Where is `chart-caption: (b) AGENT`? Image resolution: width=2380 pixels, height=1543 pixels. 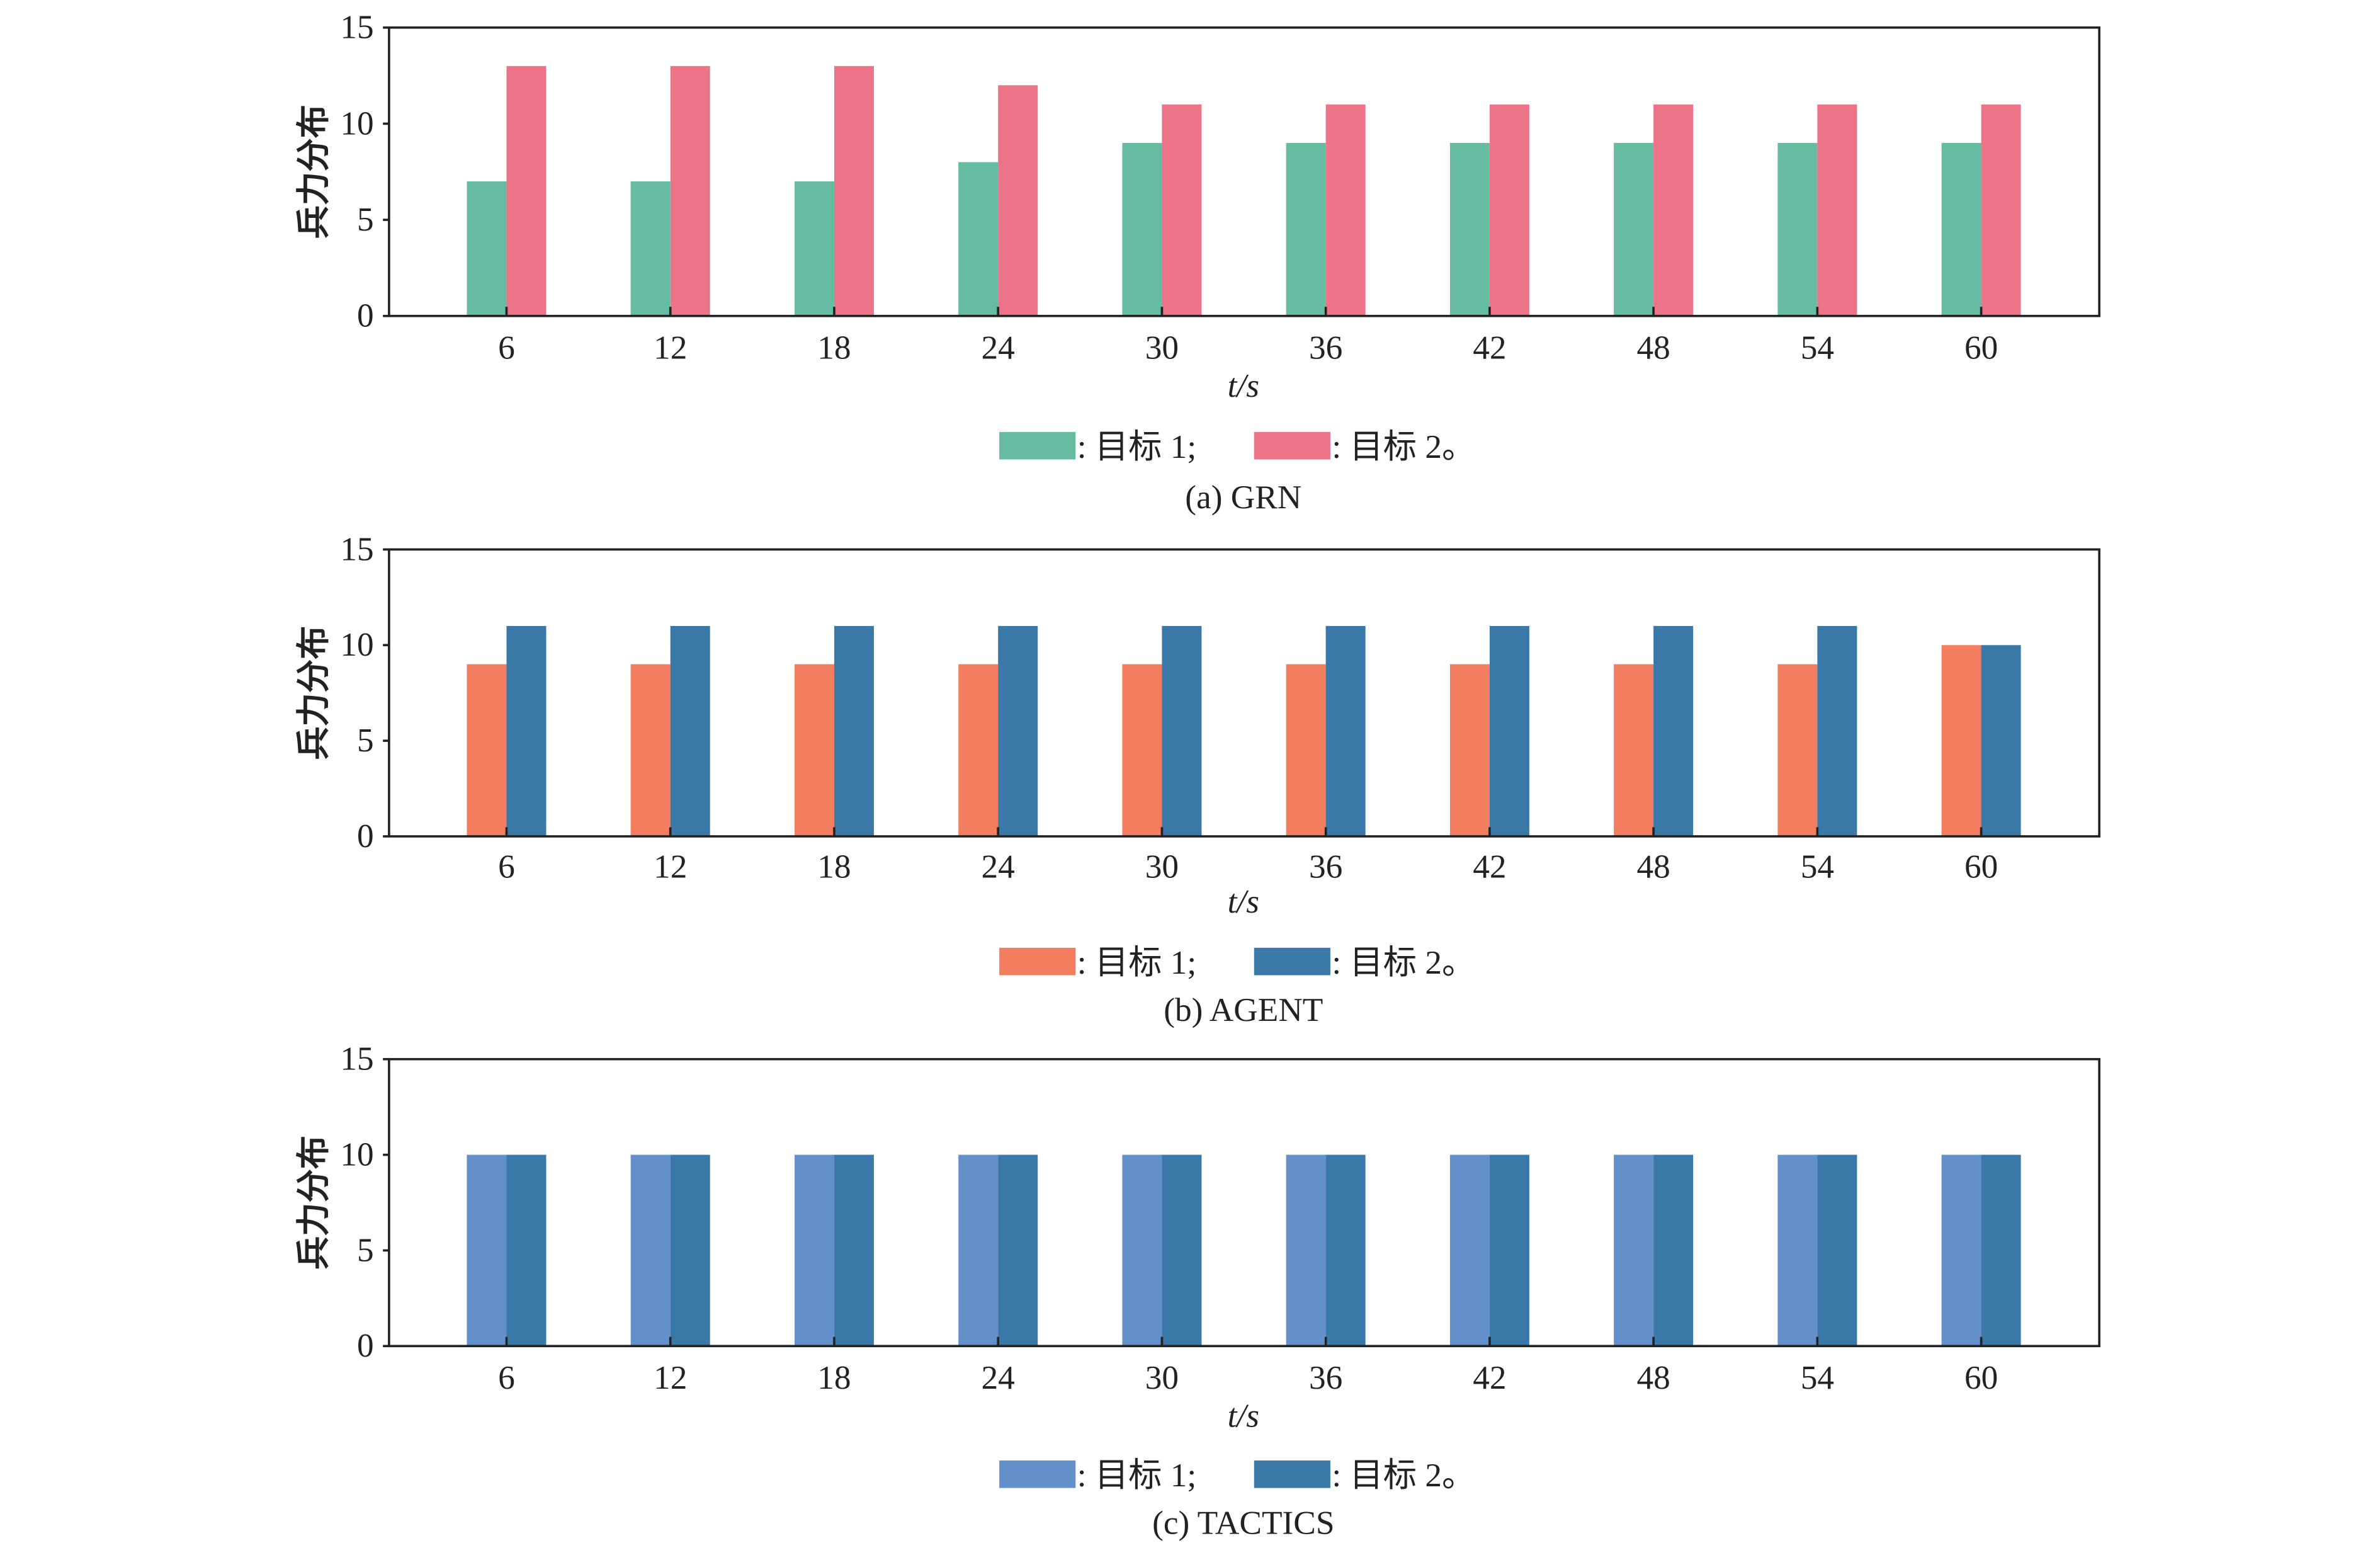
chart-caption: (b) AGENT is located at coordinates (1243, 1010).